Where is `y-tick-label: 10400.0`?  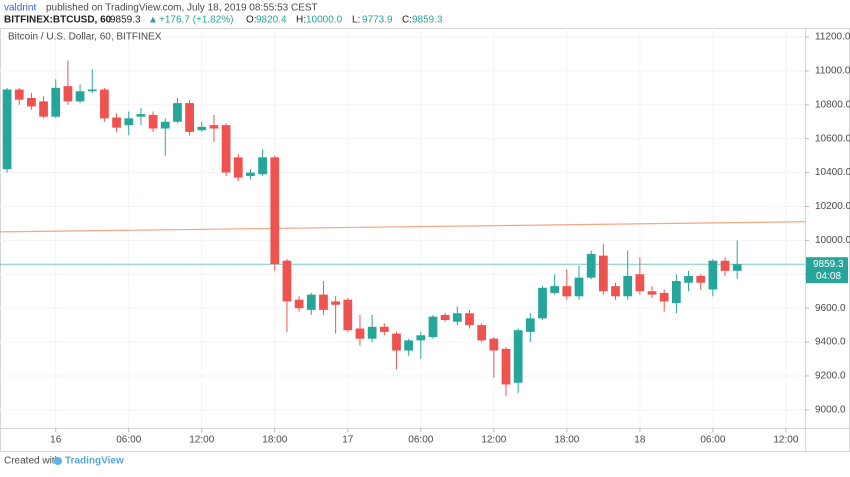
y-tick-label: 10400.0 is located at coordinates (832, 172).